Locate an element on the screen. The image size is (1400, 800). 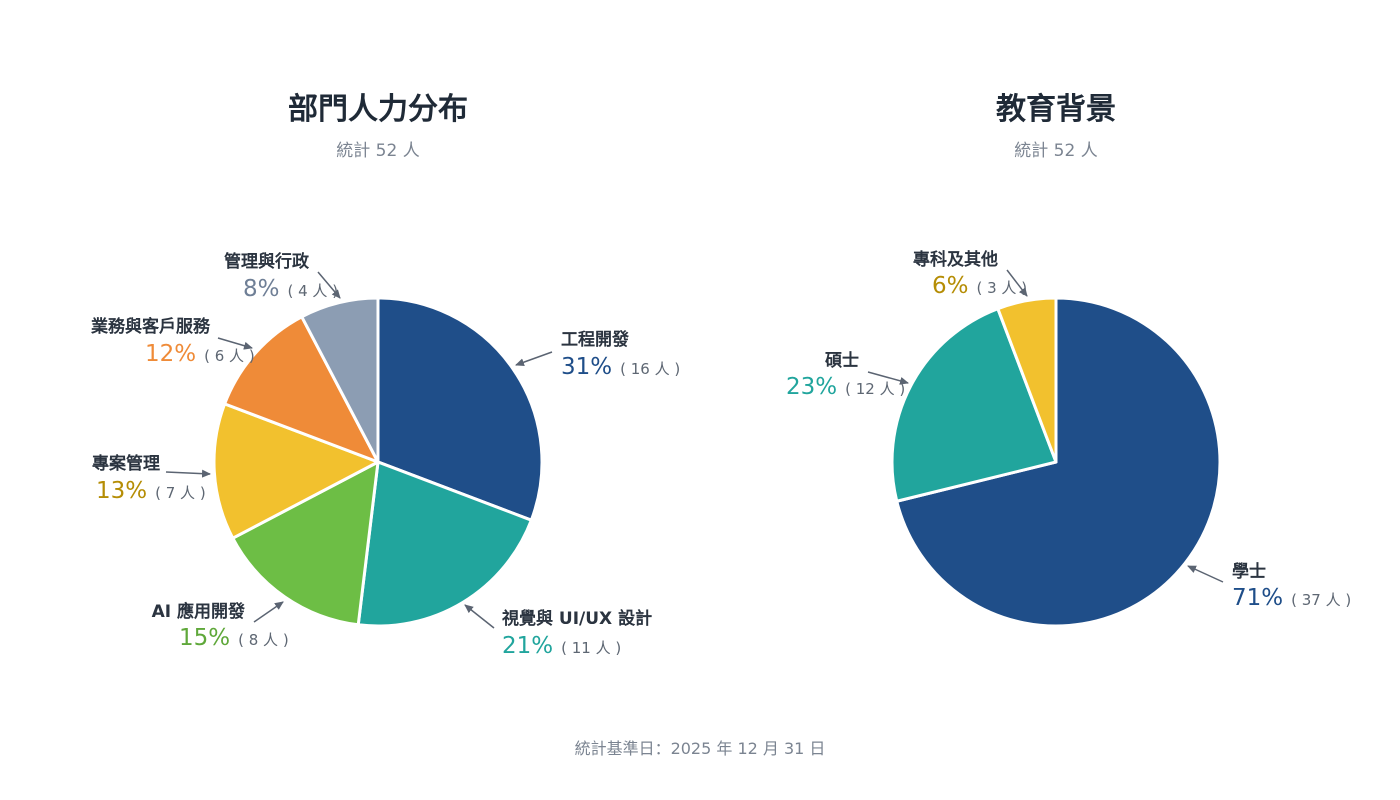
slice-label-0-0: 工程開發 is located at coordinates (595, 339).